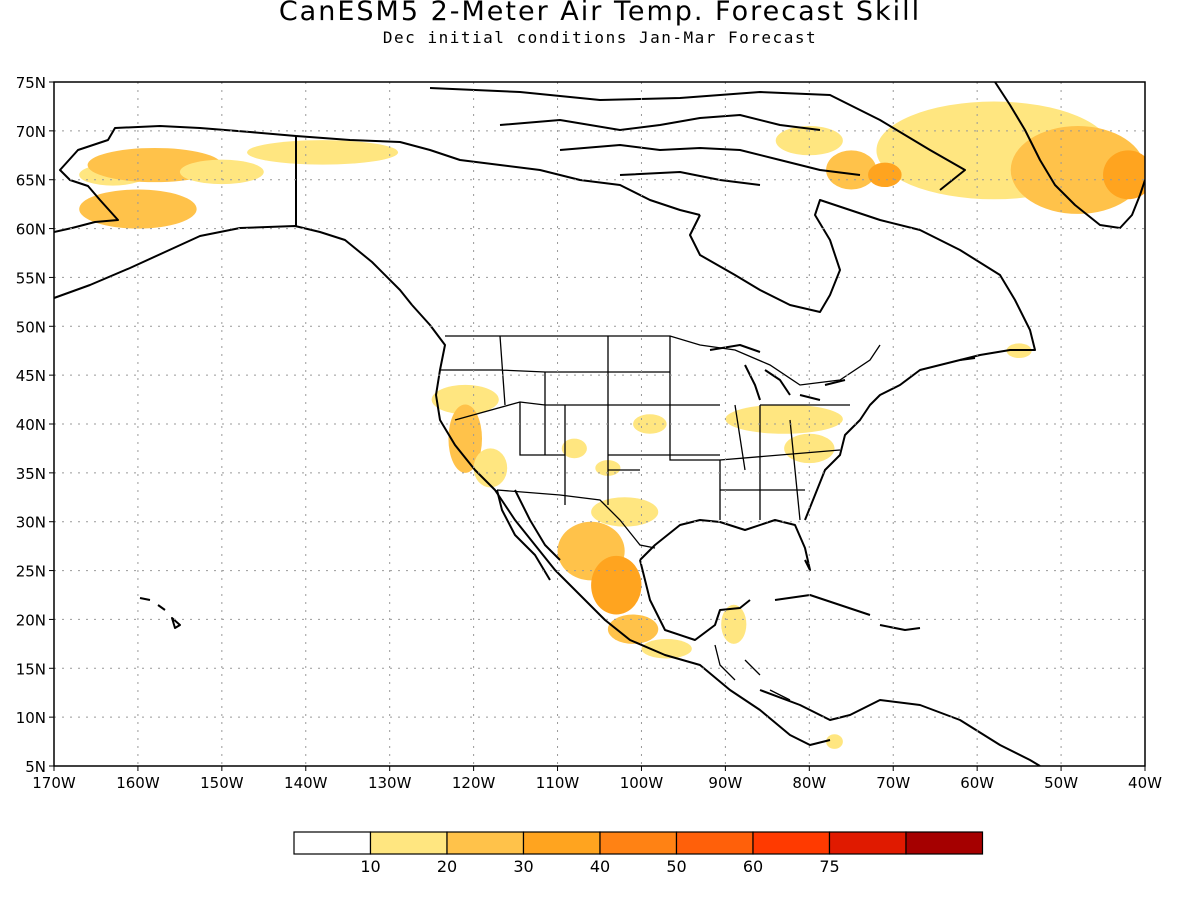 This screenshot has width=1200, height=900. I want to click on coastline-central-america, so click(900, 727).